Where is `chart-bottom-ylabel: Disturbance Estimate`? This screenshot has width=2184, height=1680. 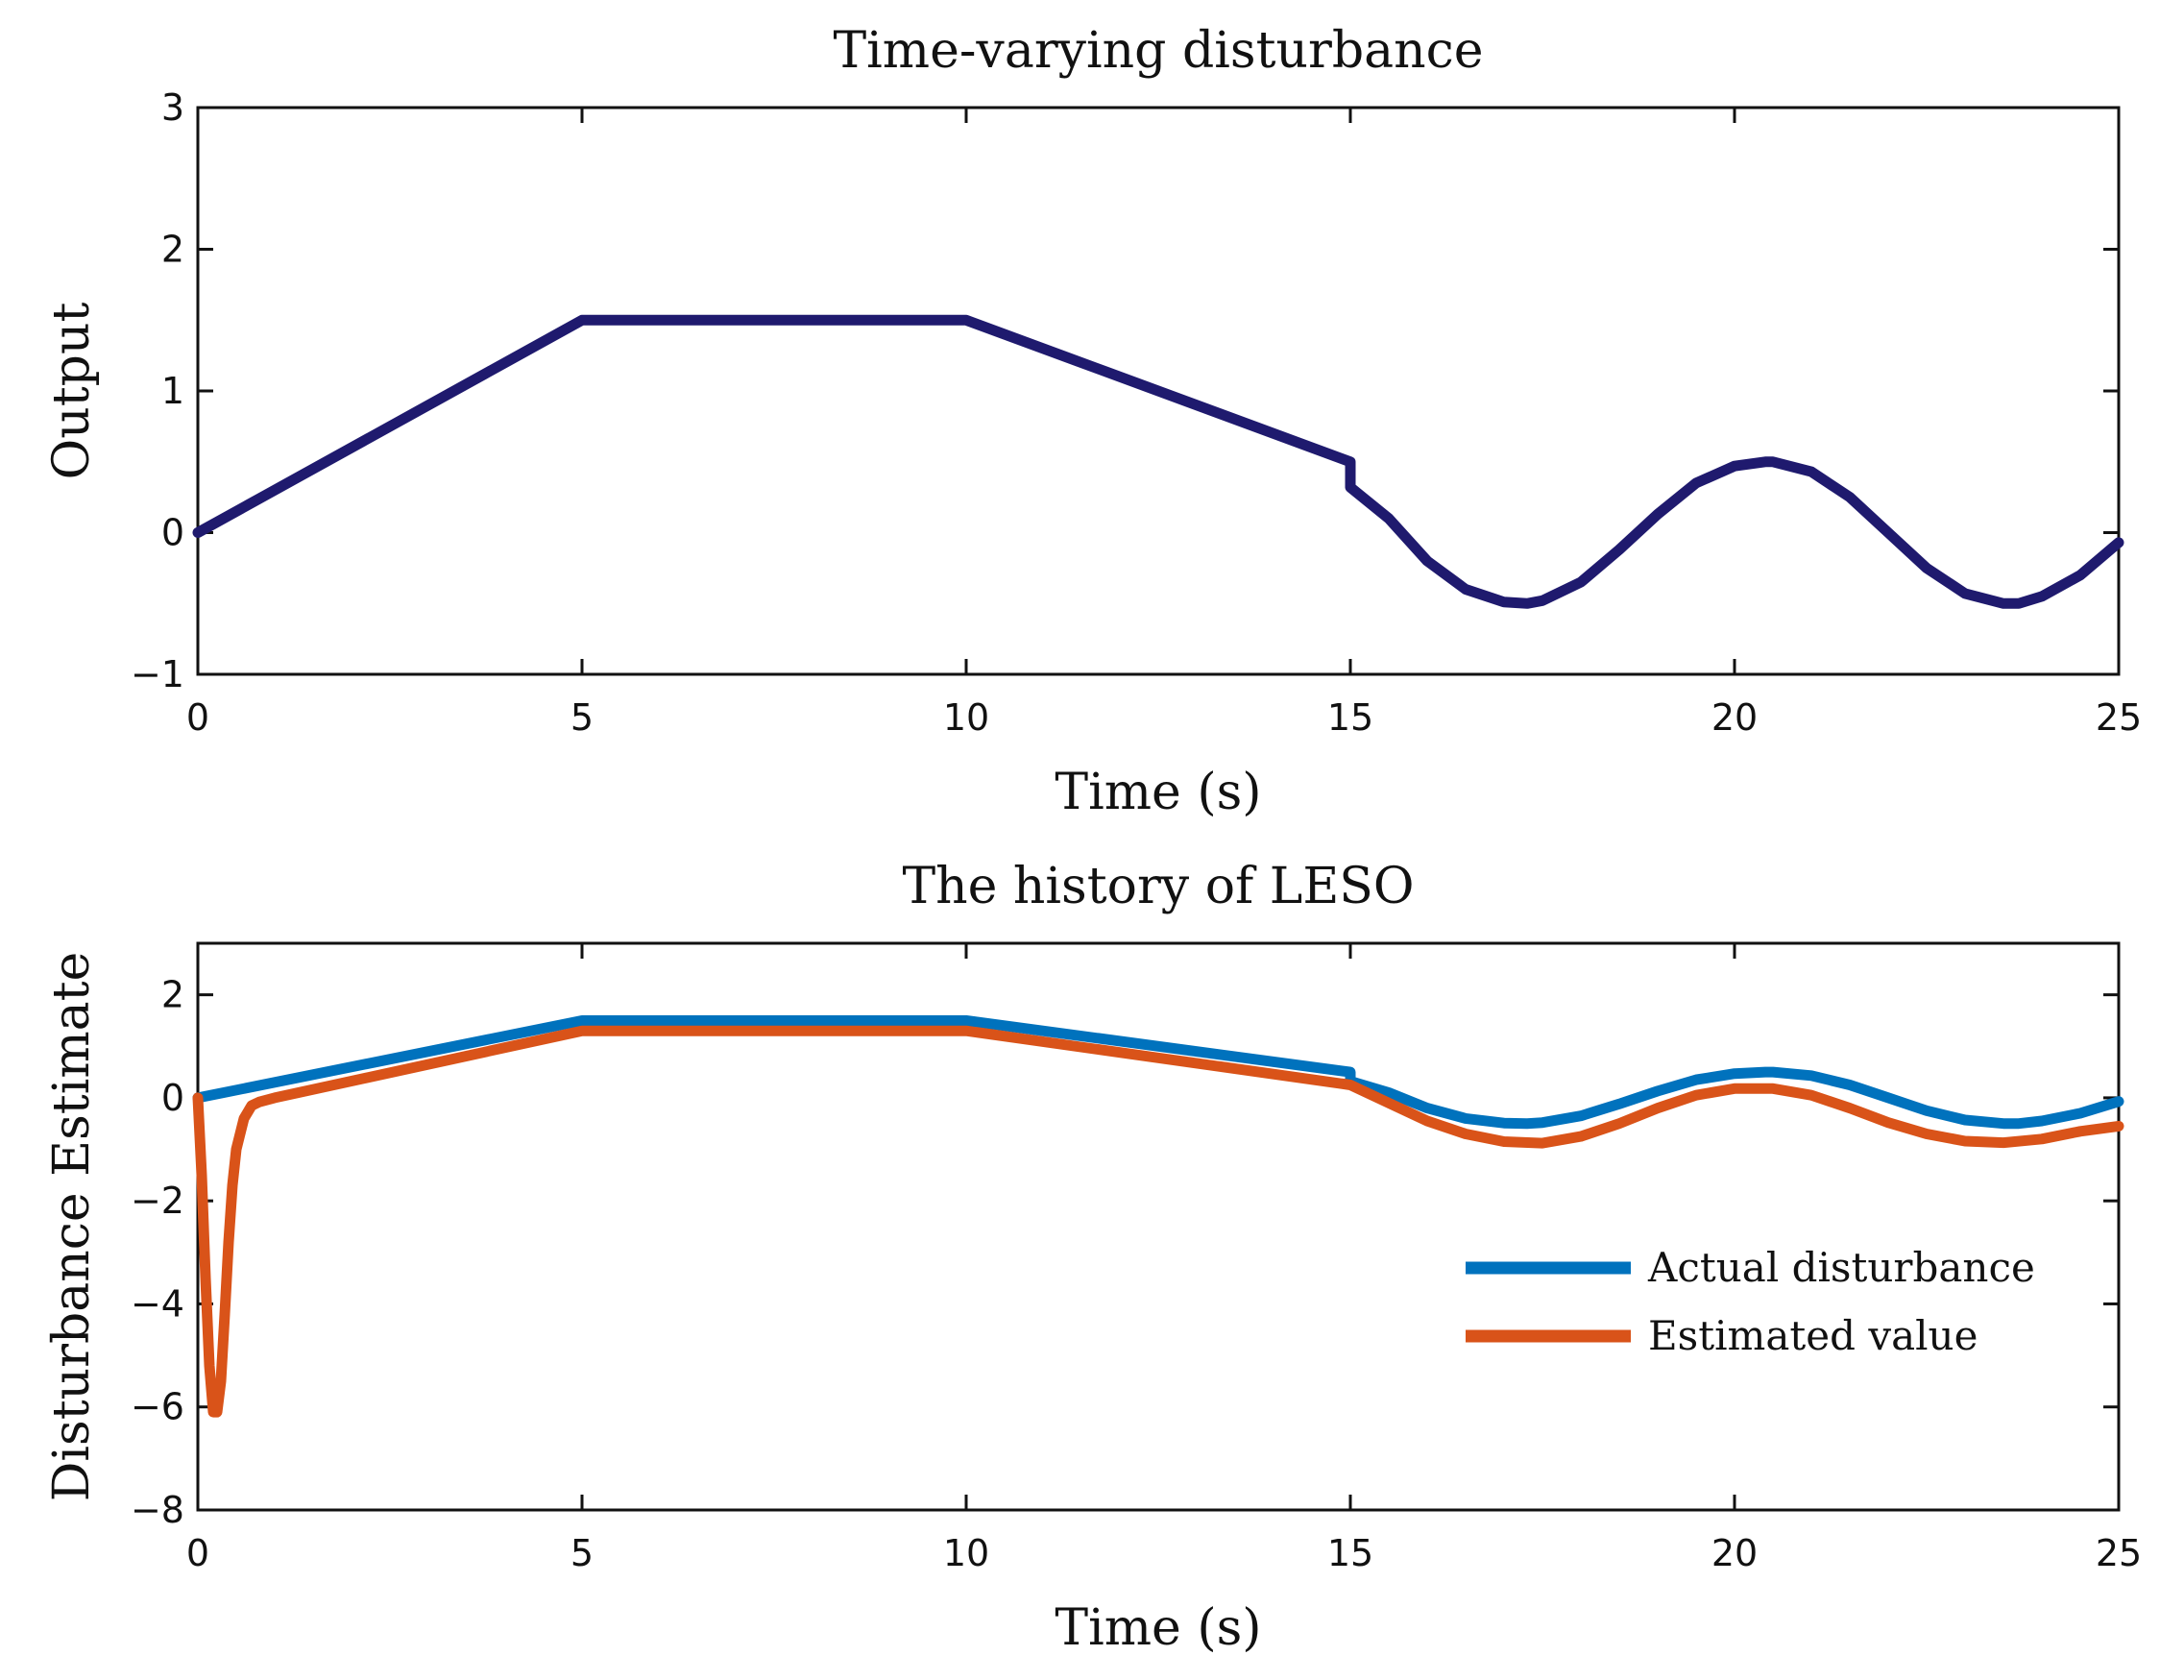 chart-bottom-ylabel: Disturbance Estimate is located at coordinates (72, 1227).